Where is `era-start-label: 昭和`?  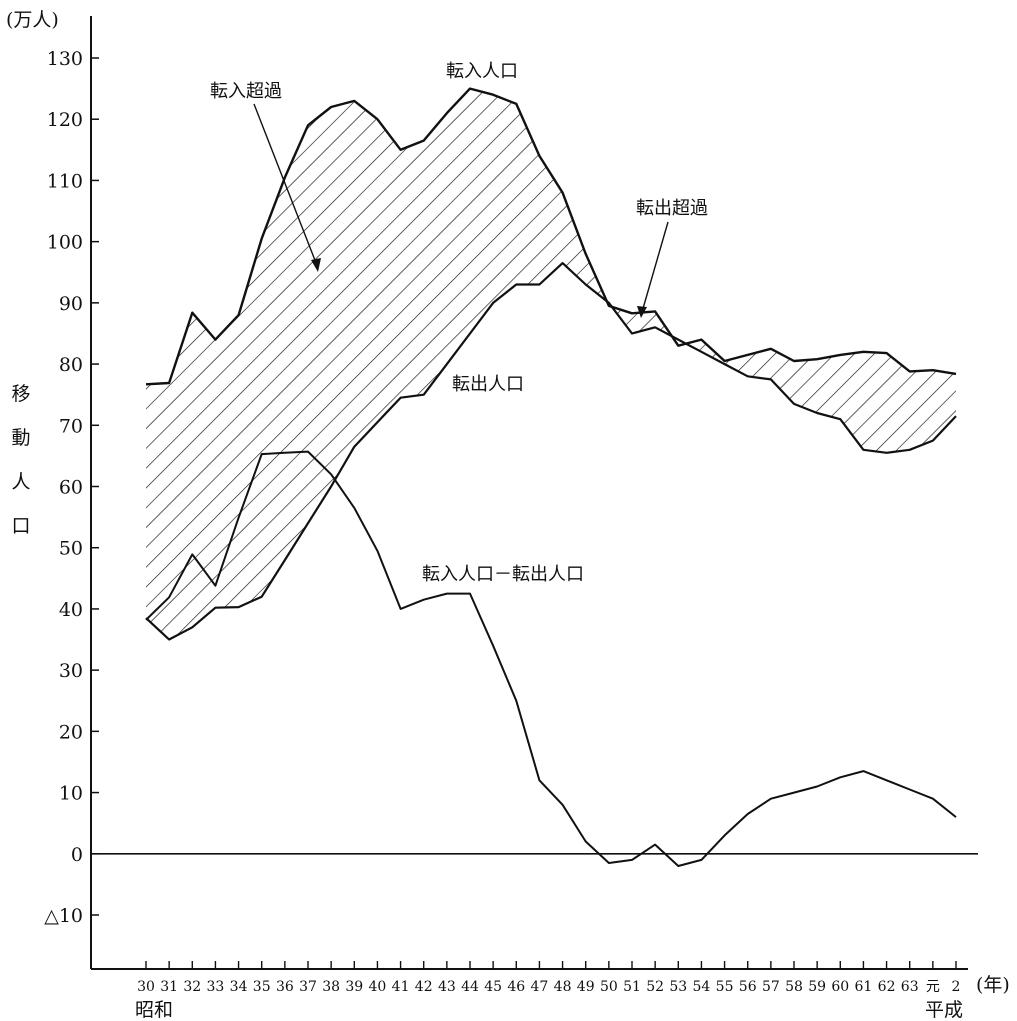
era-start-label: 昭和 is located at coordinates (154, 1010).